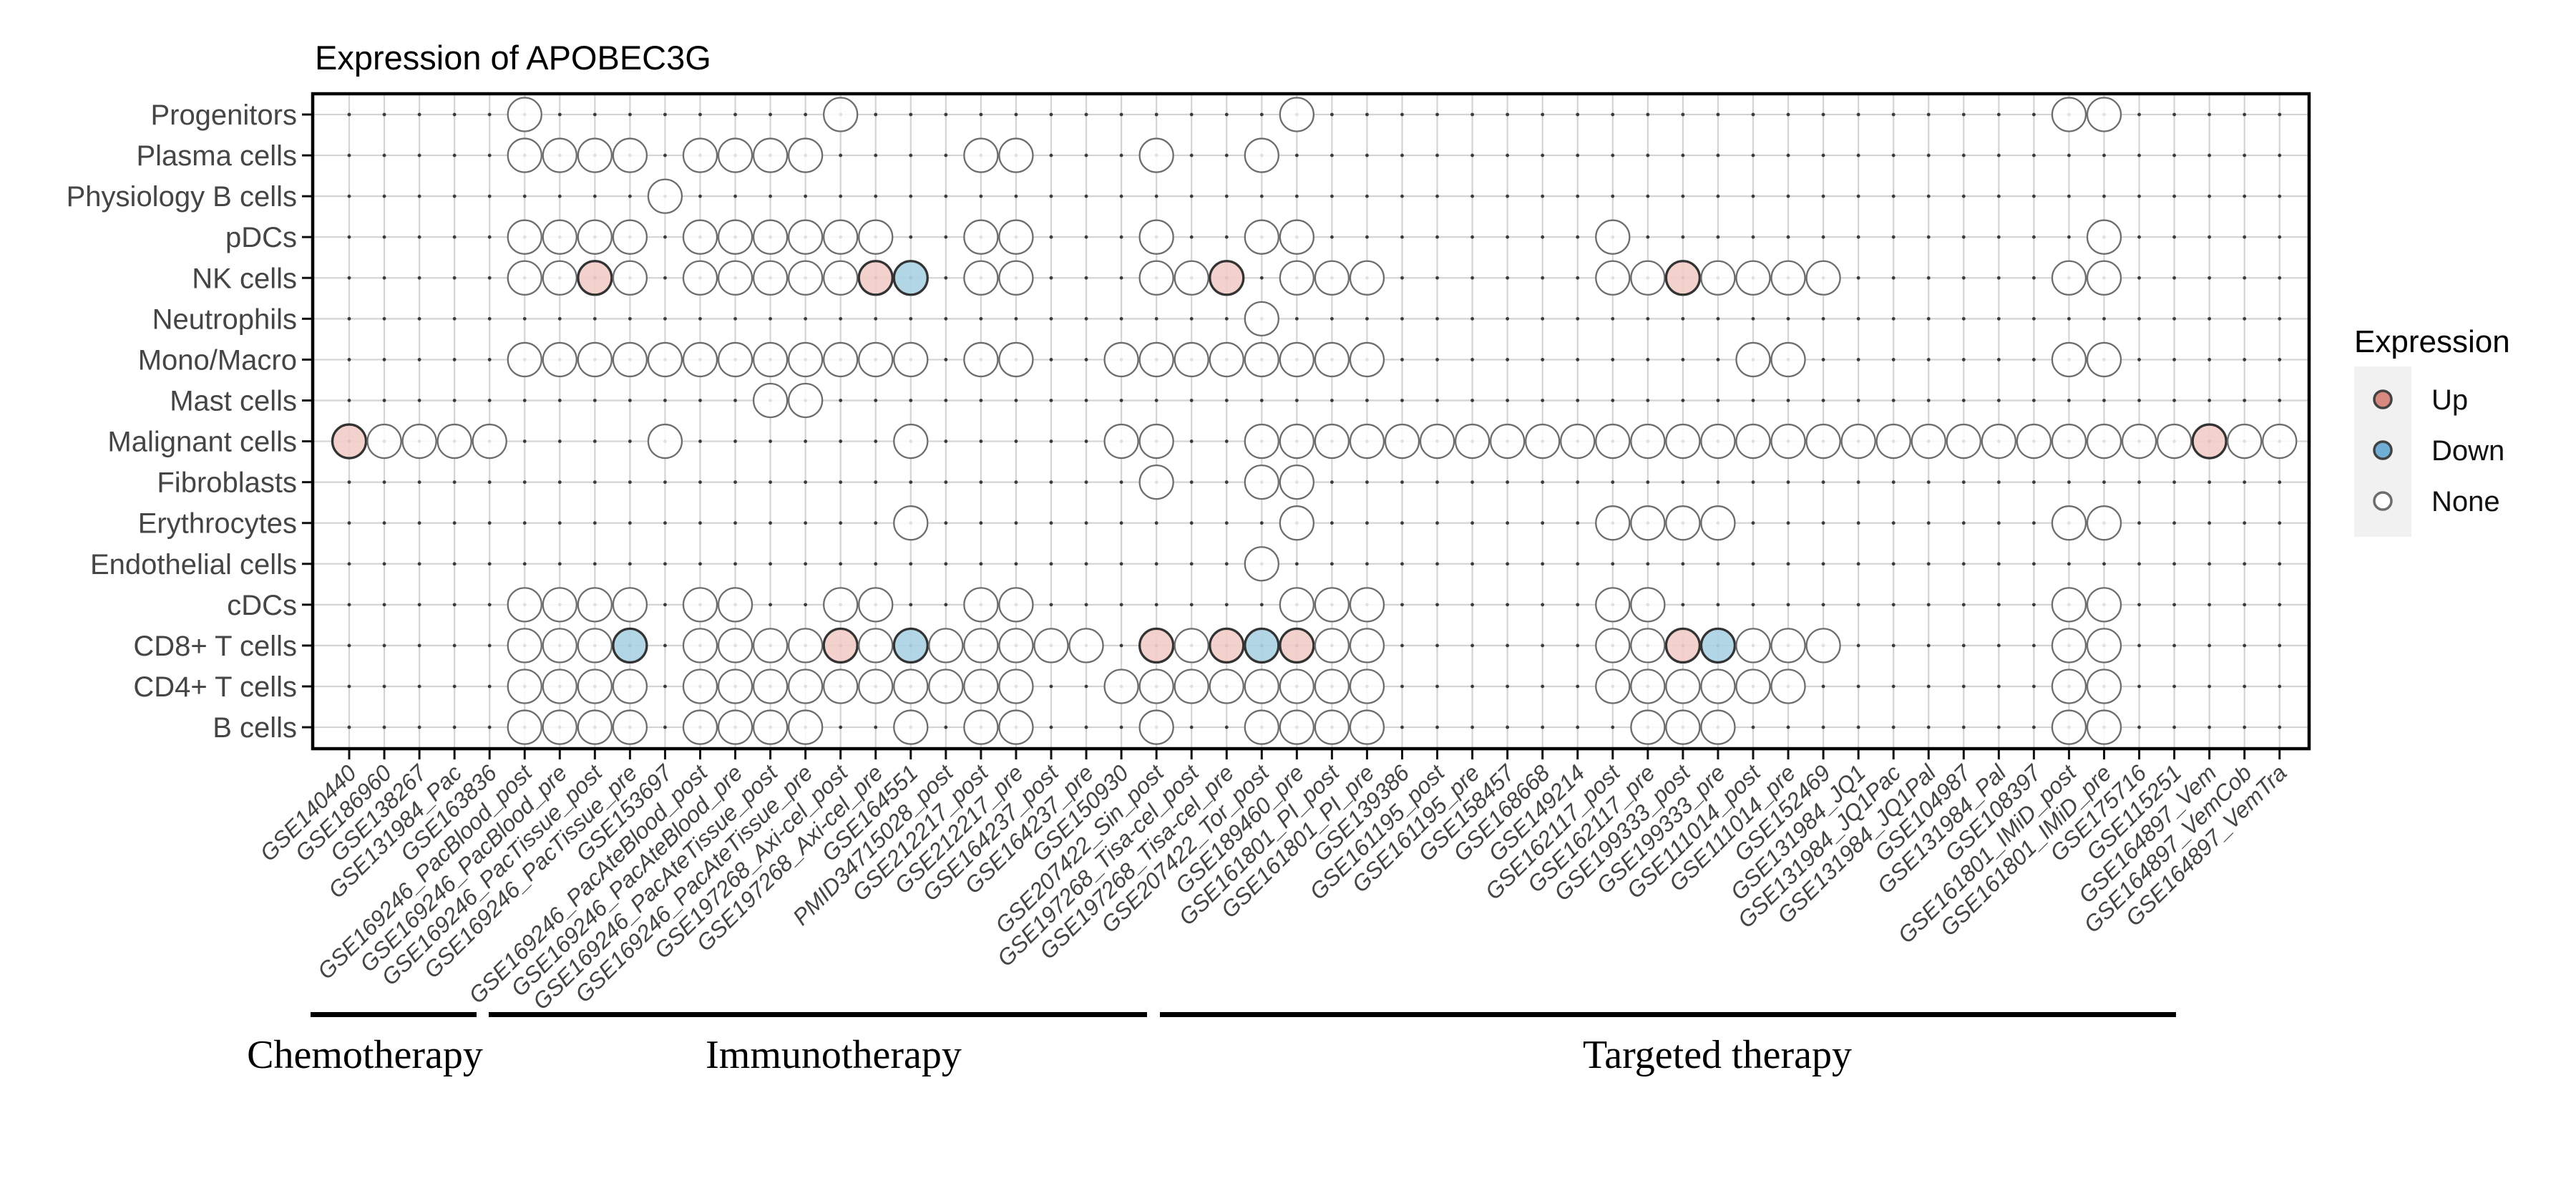 This screenshot has height=1181, width=2576. Describe the element at coordinates (2383, 399) in the screenshot. I see `legend-up-dot-icon` at that location.